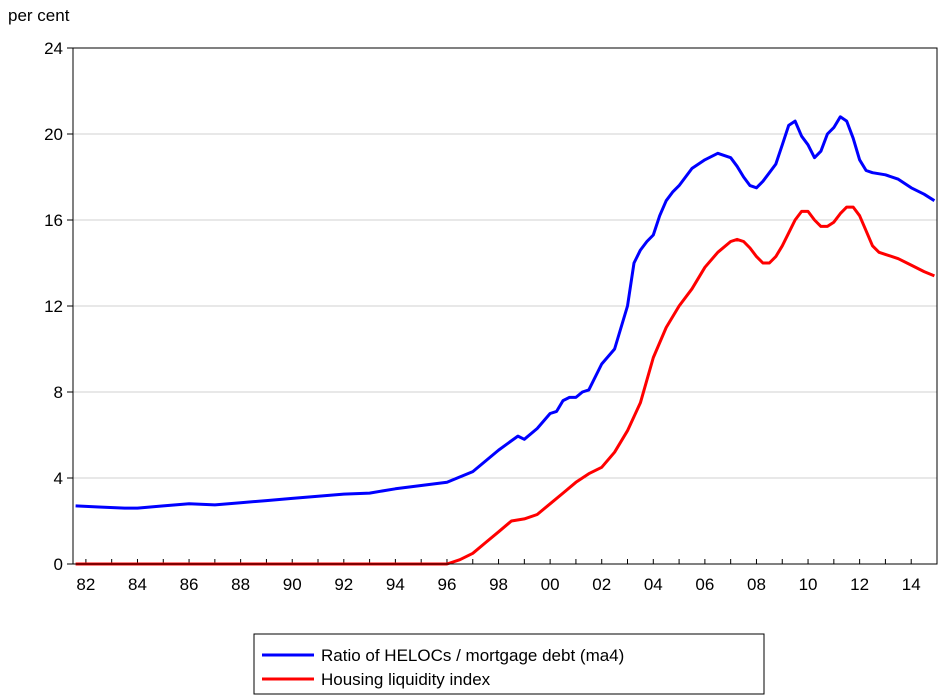  Describe the element at coordinates (58, 478) in the screenshot. I see `y-tick-label: 4` at that location.